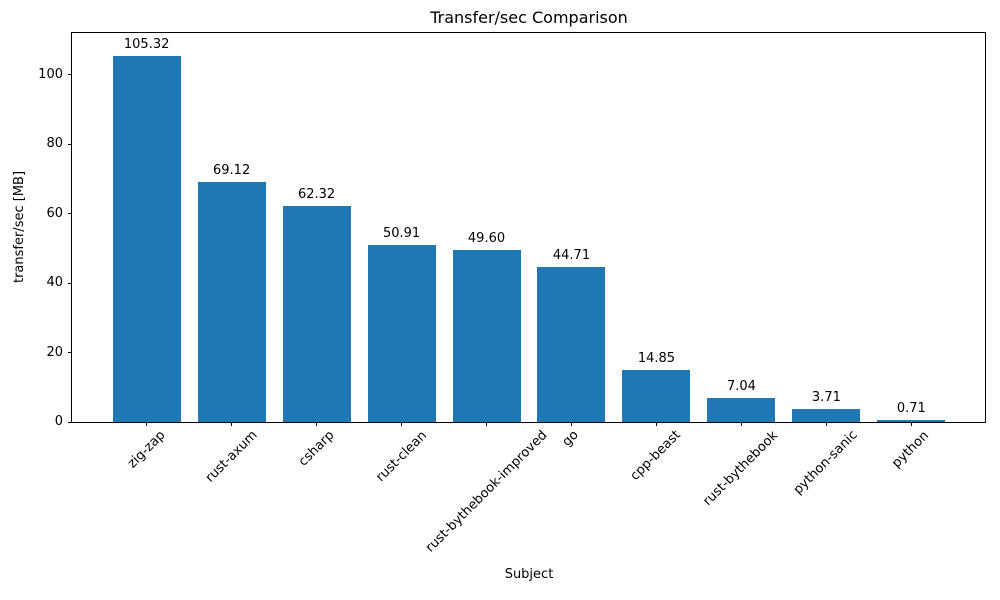 The width and height of the screenshot is (1000, 600). What do you see at coordinates (232, 170) in the screenshot?
I see `bar-value-label: 69.12` at bounding box center [232, 170].